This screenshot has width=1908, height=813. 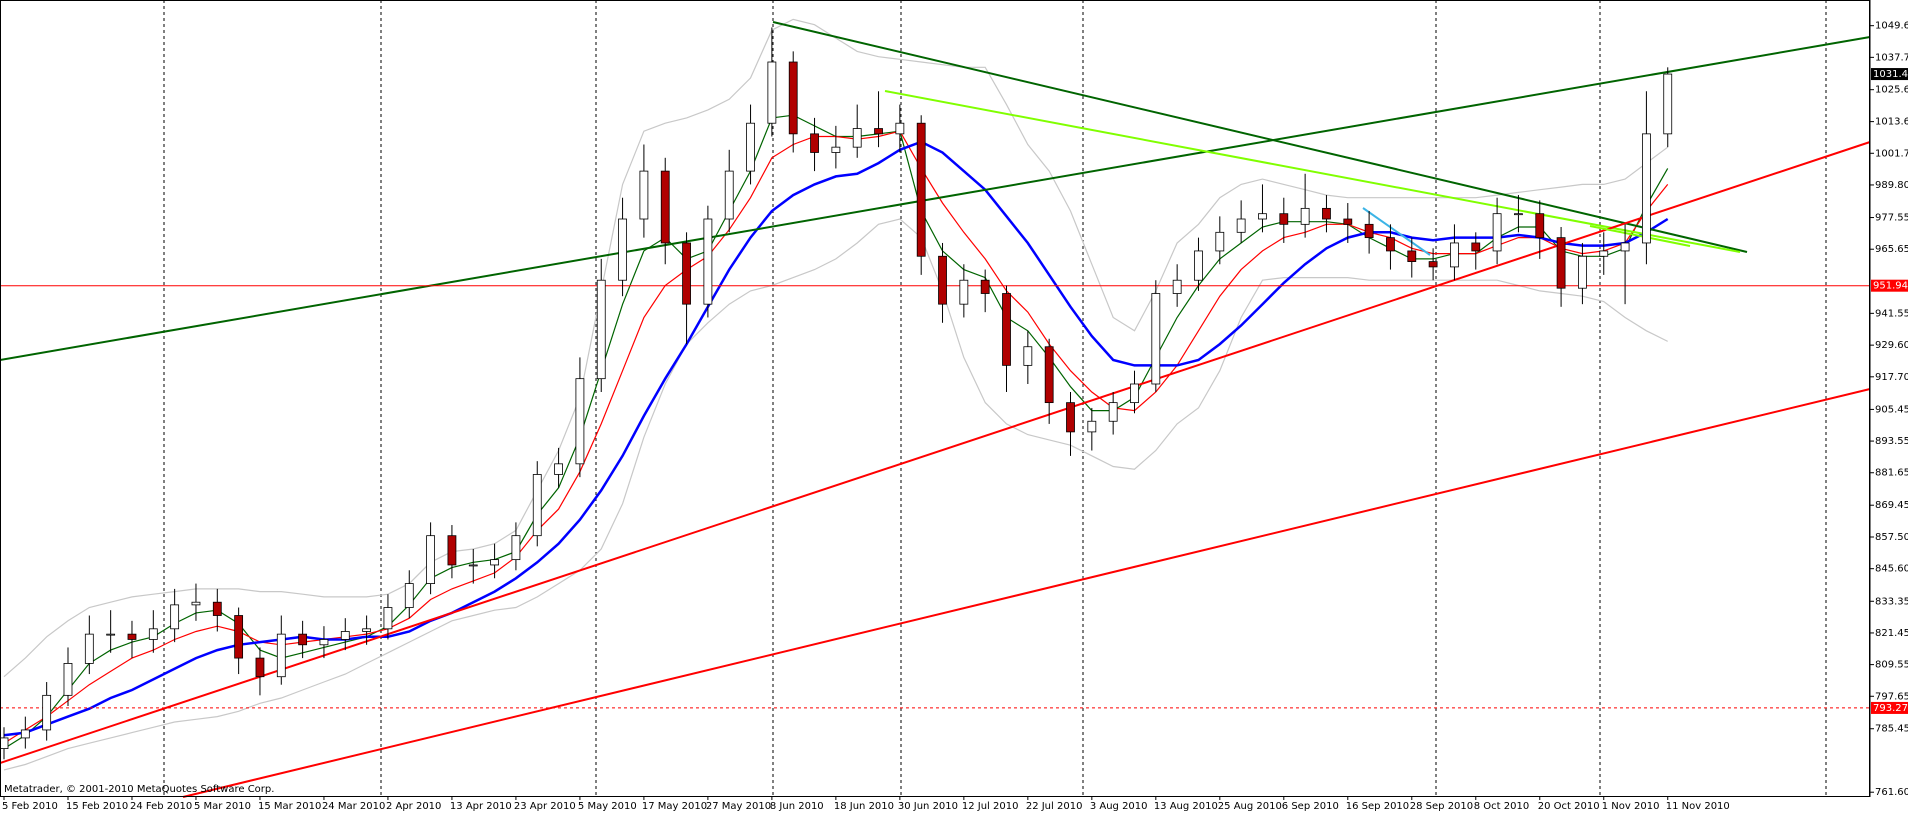 I want to click on x-tick-label: 5 Feb 2010, so click(x=30, y=806).